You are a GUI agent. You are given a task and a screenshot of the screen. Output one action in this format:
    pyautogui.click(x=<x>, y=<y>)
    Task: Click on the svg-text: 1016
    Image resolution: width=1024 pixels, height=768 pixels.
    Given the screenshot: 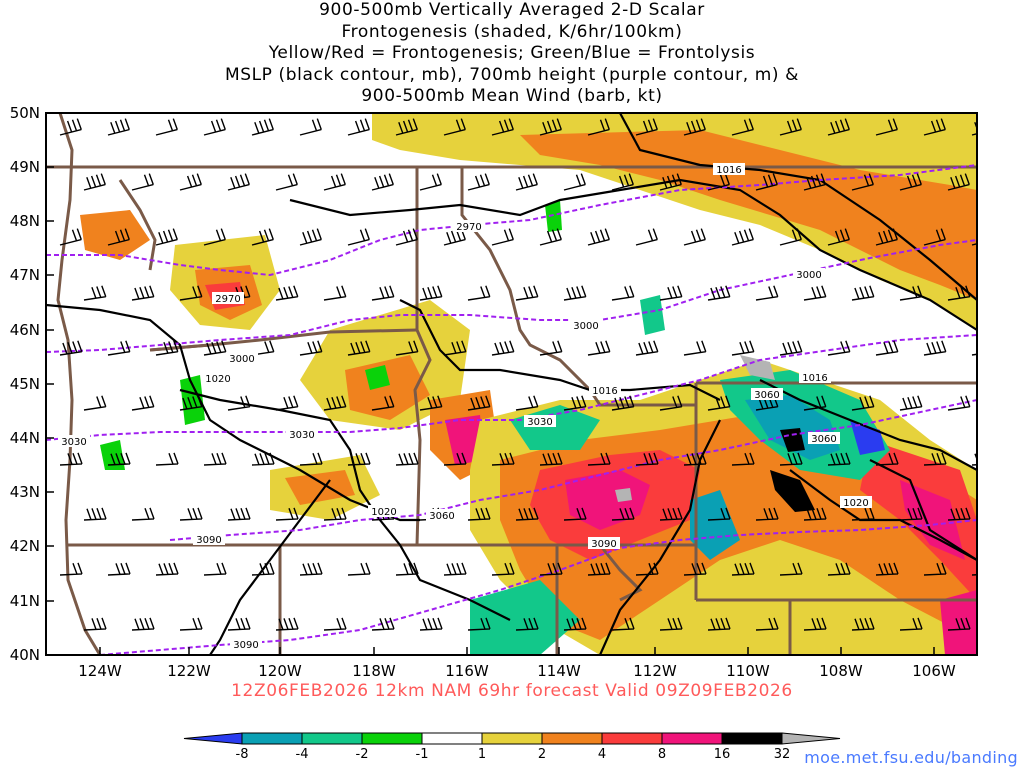 What is the action you would take?
    pyautogui.click(x=814, y=378)
    